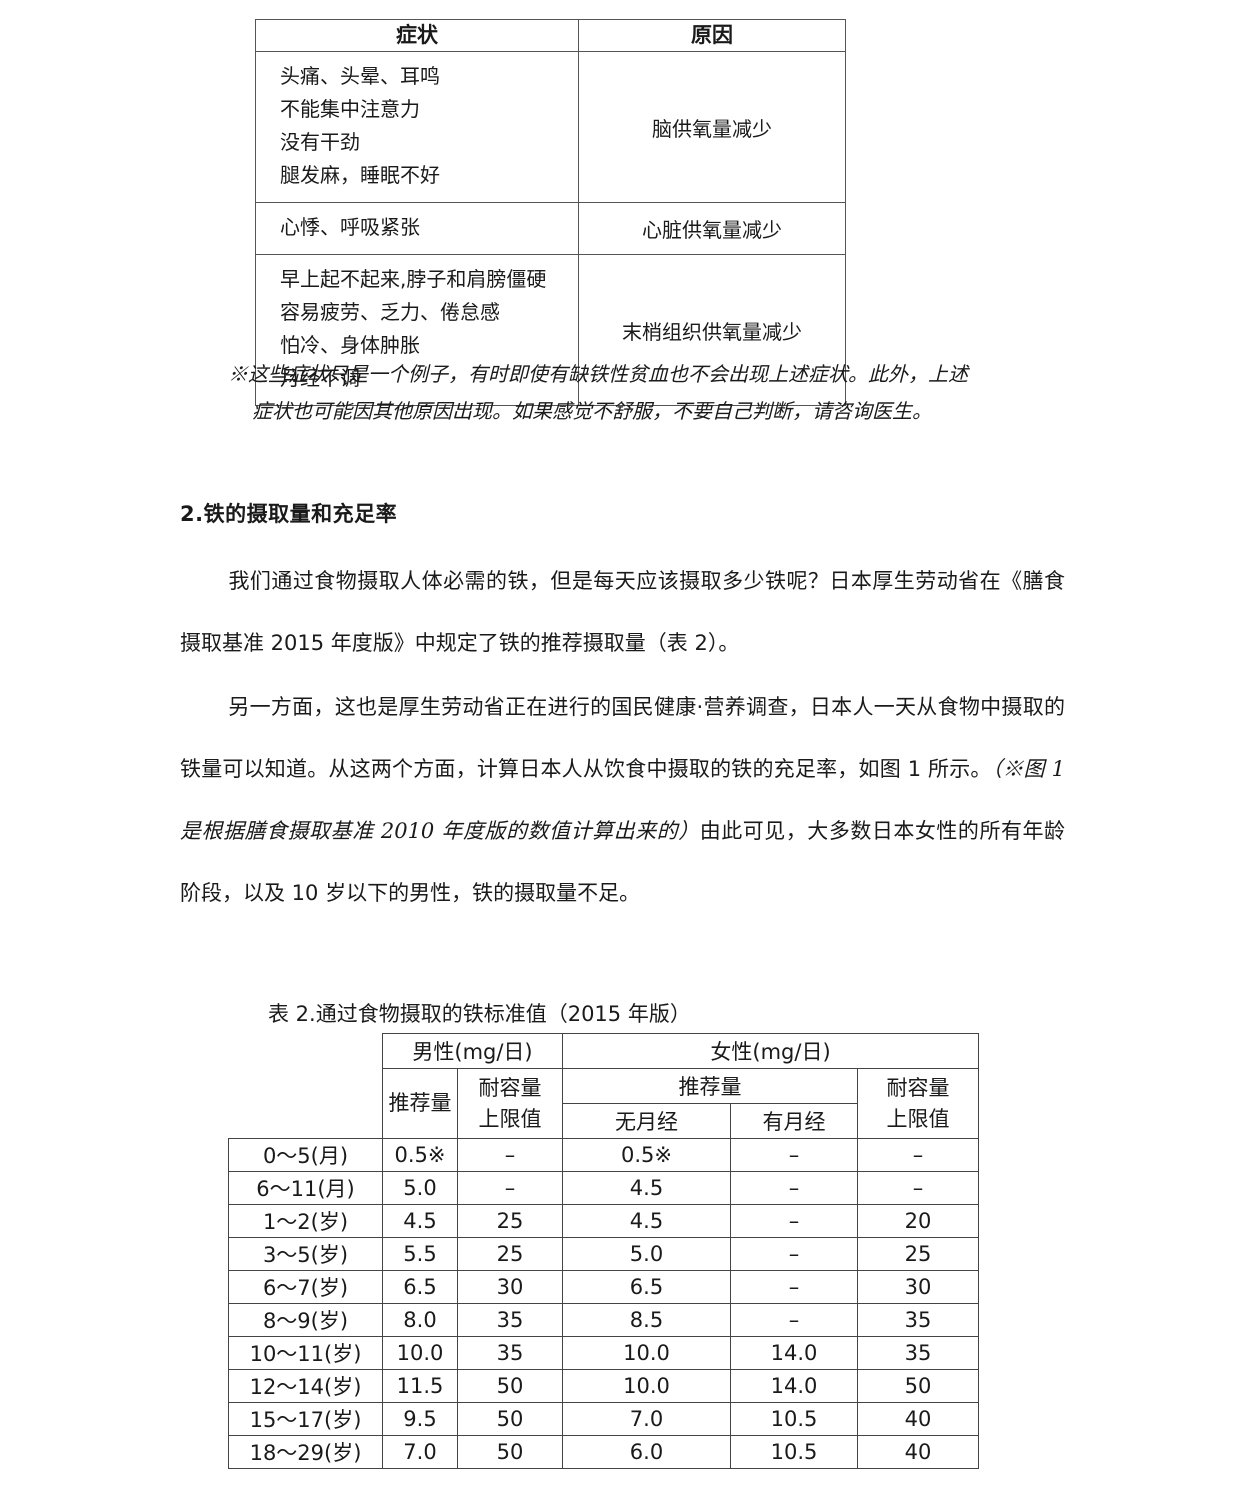  Describe the element at coordinates (646, 1155) in the screenshot. I see `cell-female-no-menstruation: 0.5※` at that location.